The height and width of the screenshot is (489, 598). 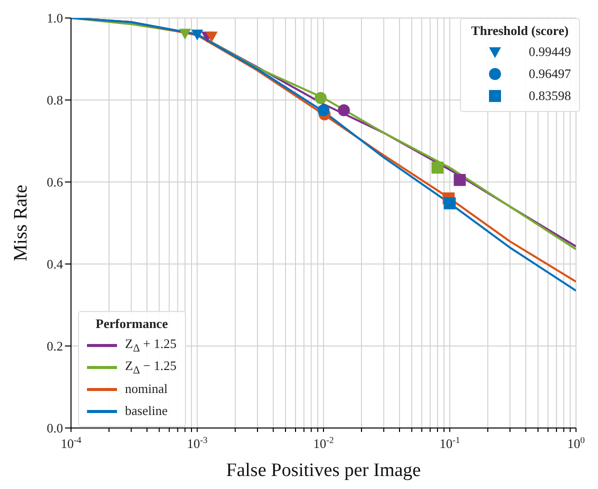 I want to click on legend-label: 0.96497, so click(x=549, y=74).